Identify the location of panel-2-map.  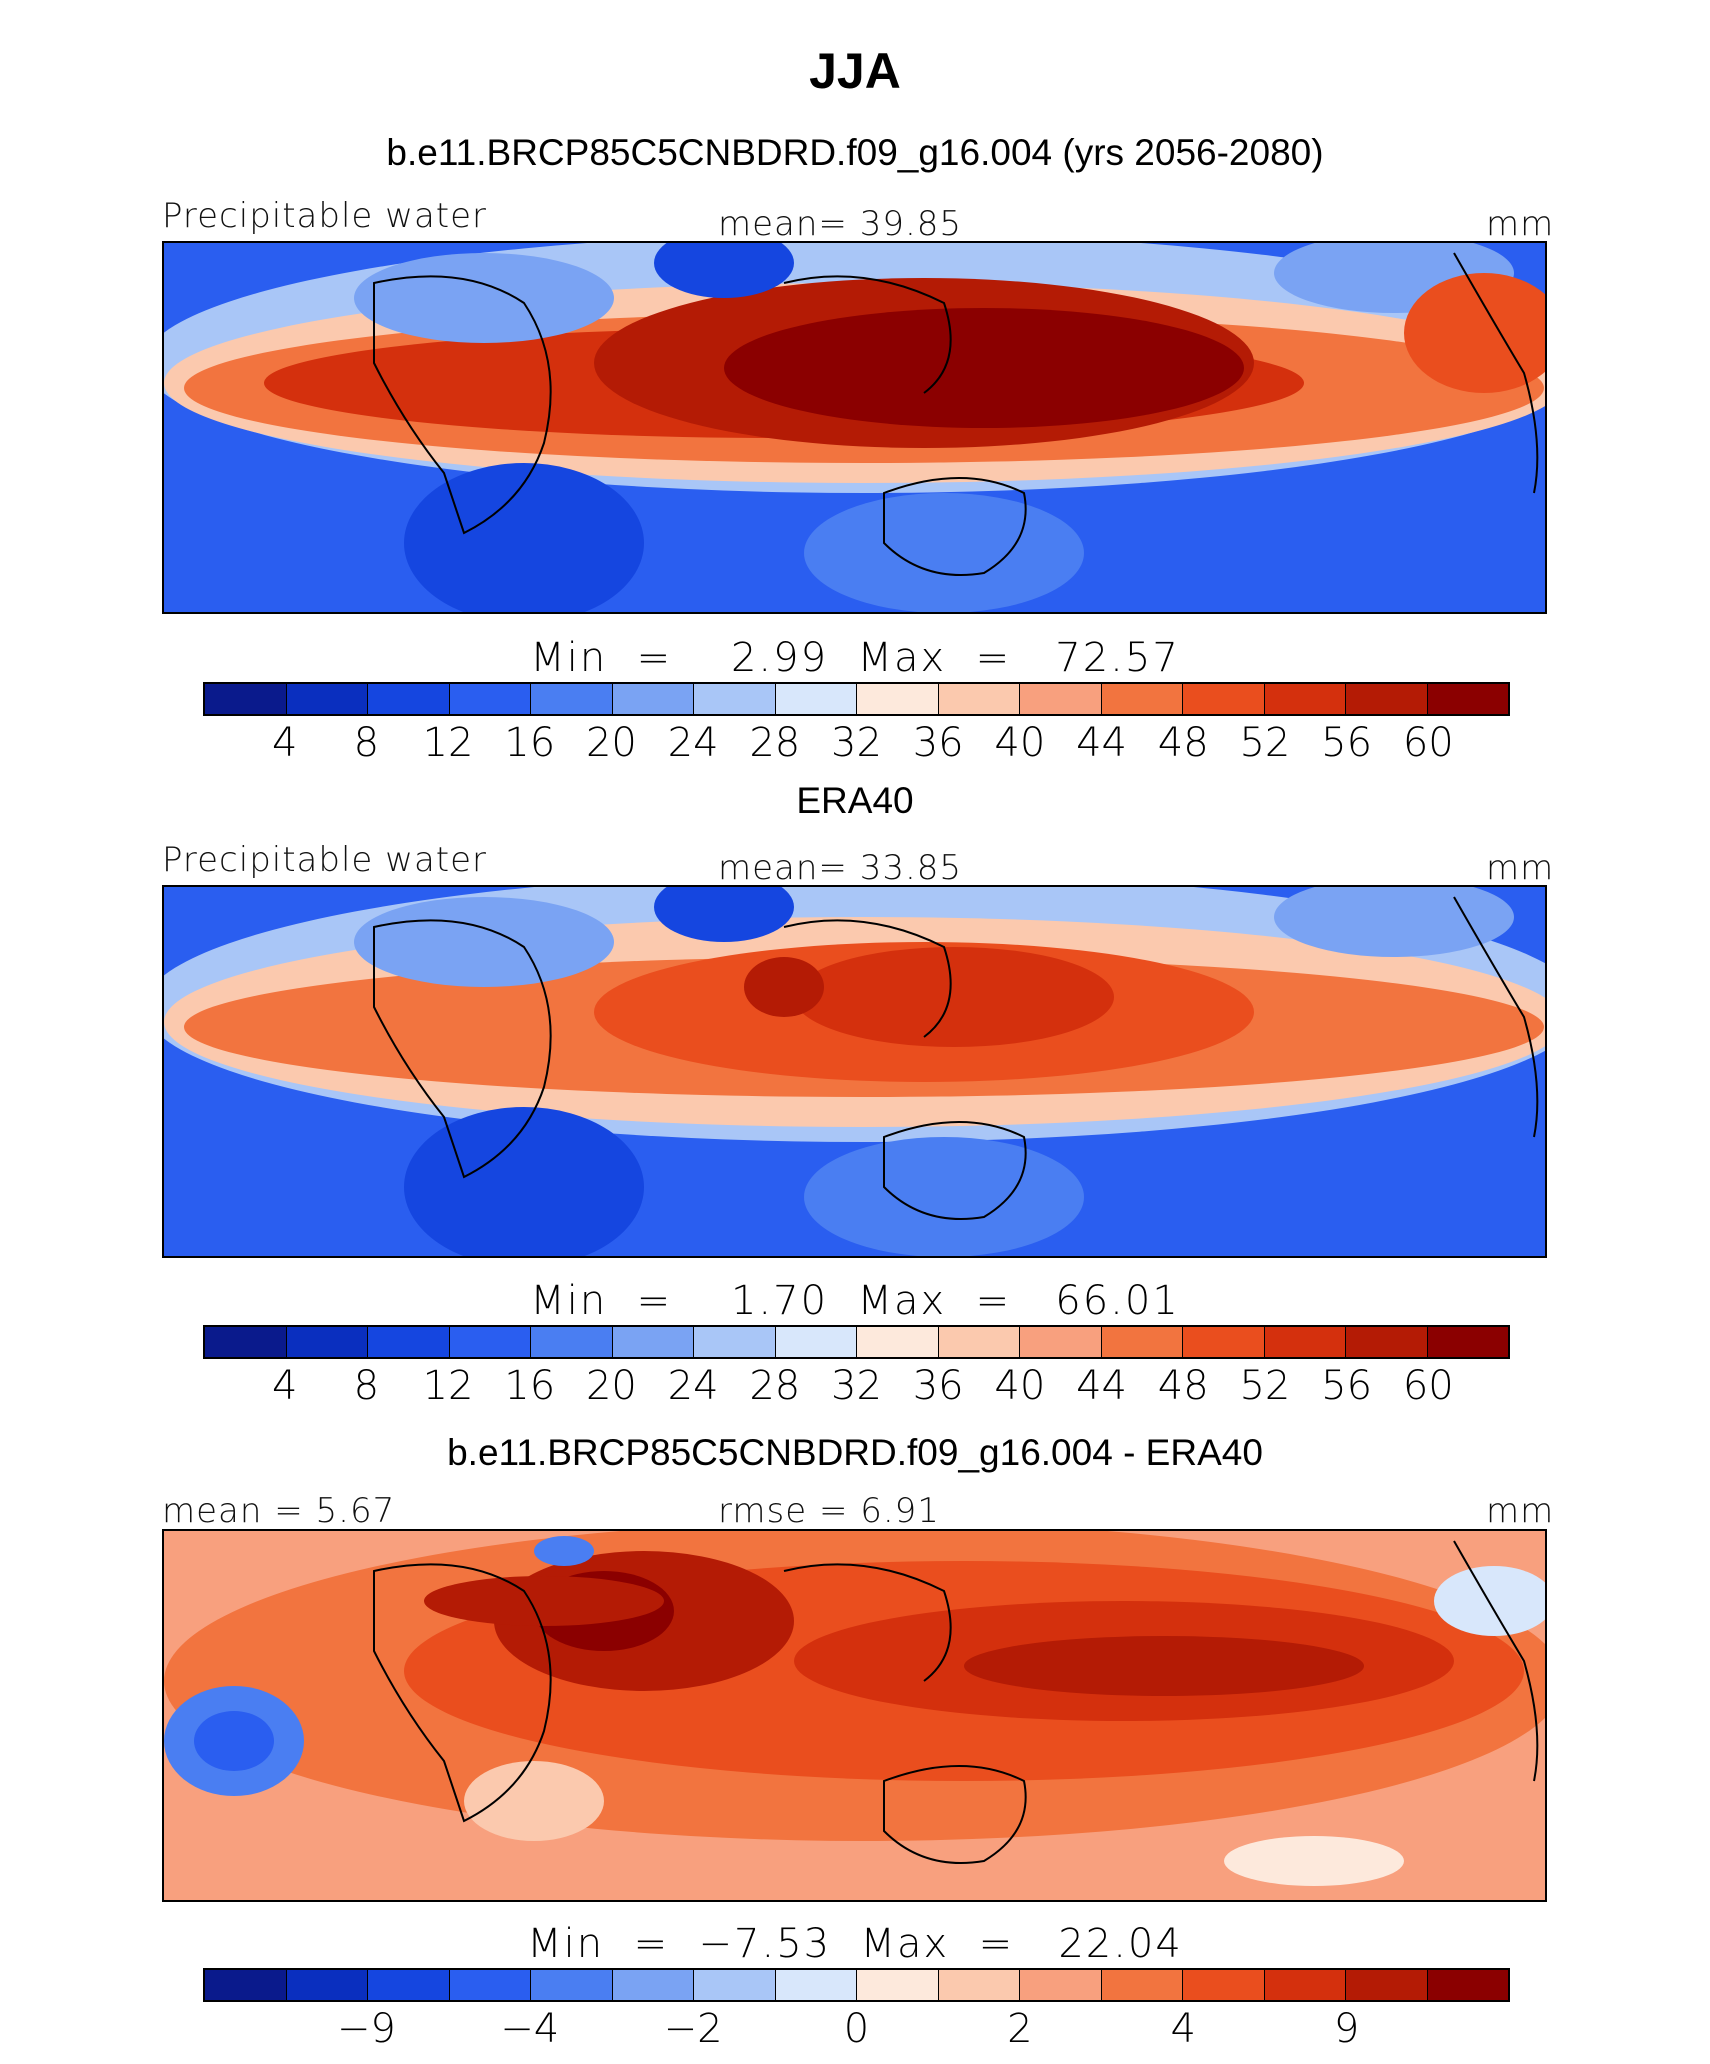
(854, 1071).